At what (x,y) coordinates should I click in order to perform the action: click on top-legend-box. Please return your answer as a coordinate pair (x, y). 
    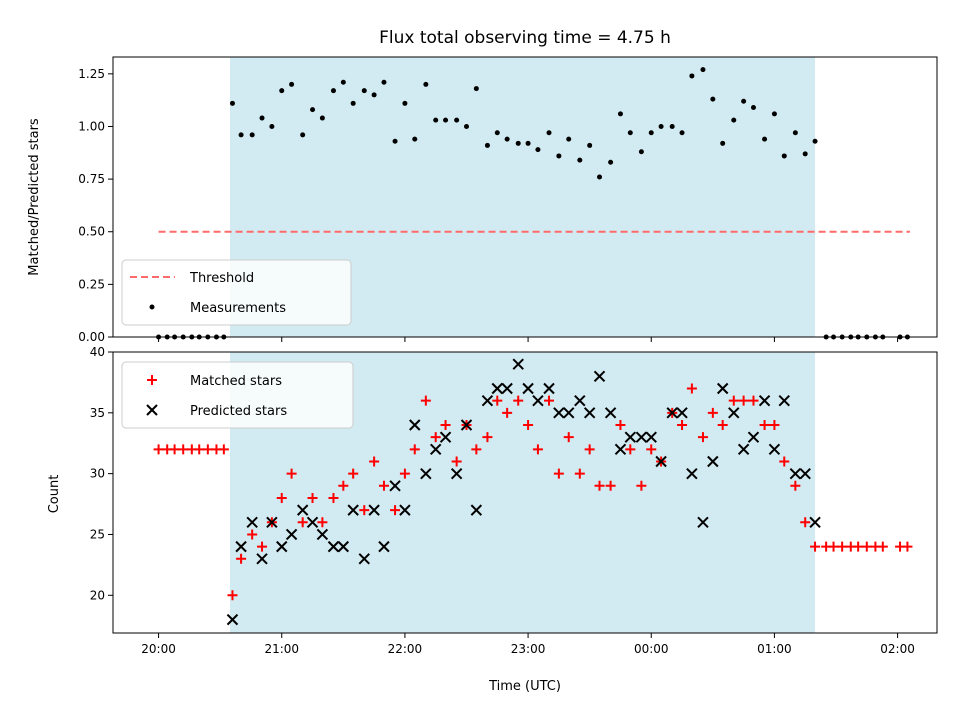
    Looking at the image, I should click on (236, 292).